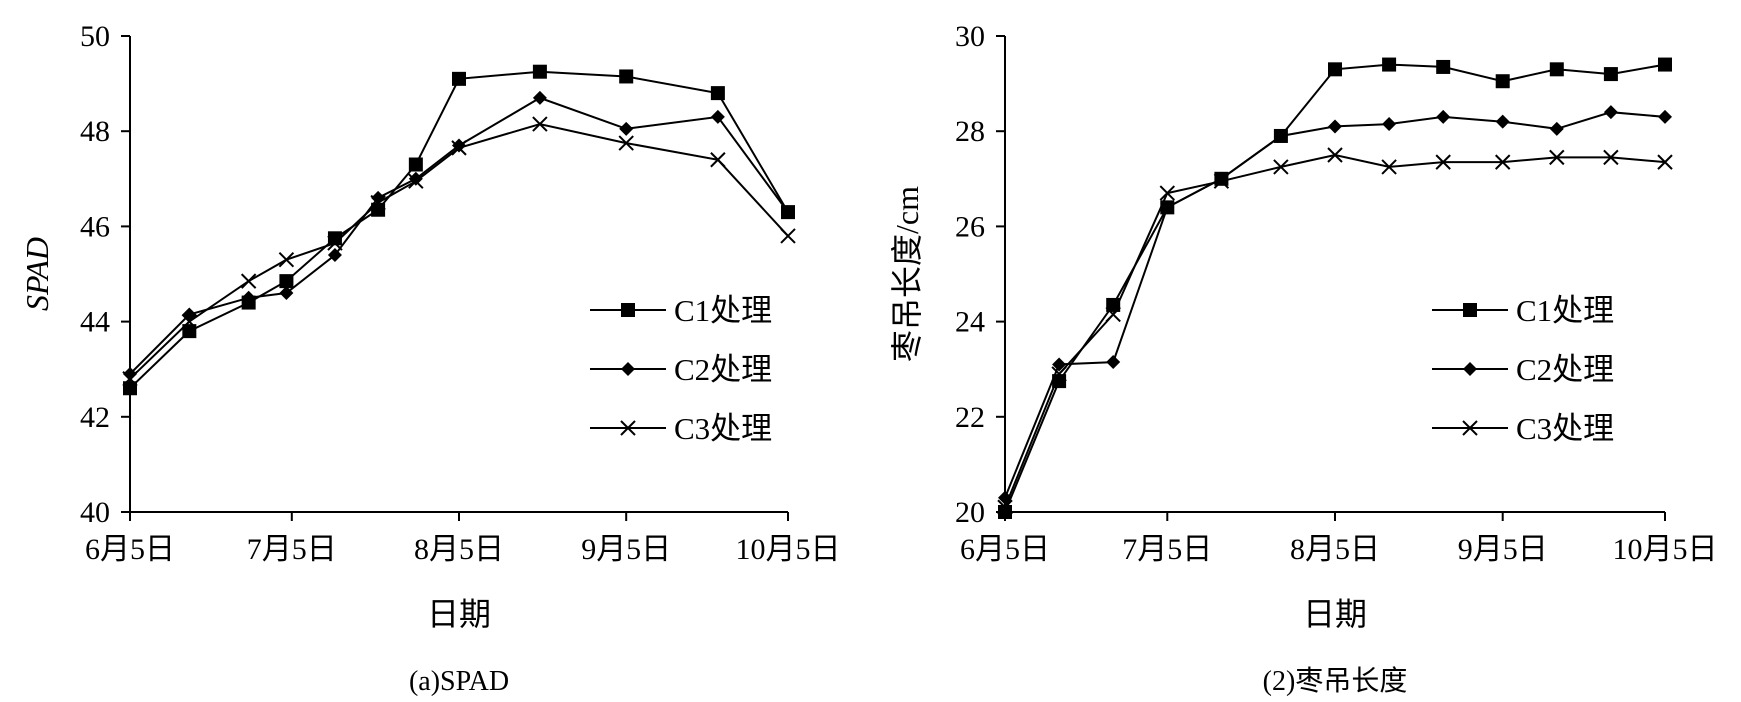 This screenshot has width=1741, height=702. Describe the element at coordinates (37, 274) in the screenshot. I see `y-axis-title: SPAD` at that location.